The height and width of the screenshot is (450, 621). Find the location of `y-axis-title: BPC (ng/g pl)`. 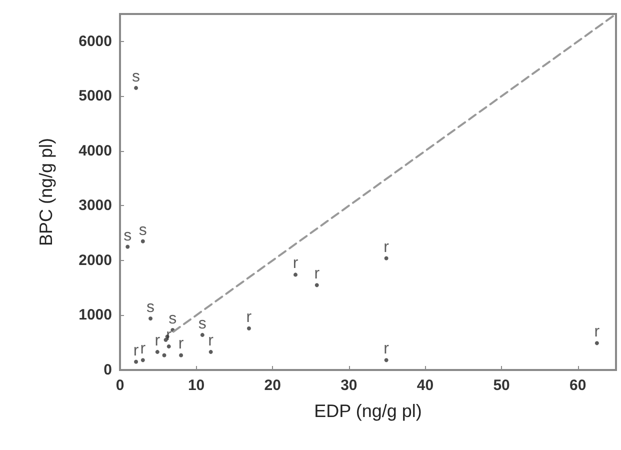

y-axis-title: BPC (ng/g pl) is located at coordinates (46, 192).